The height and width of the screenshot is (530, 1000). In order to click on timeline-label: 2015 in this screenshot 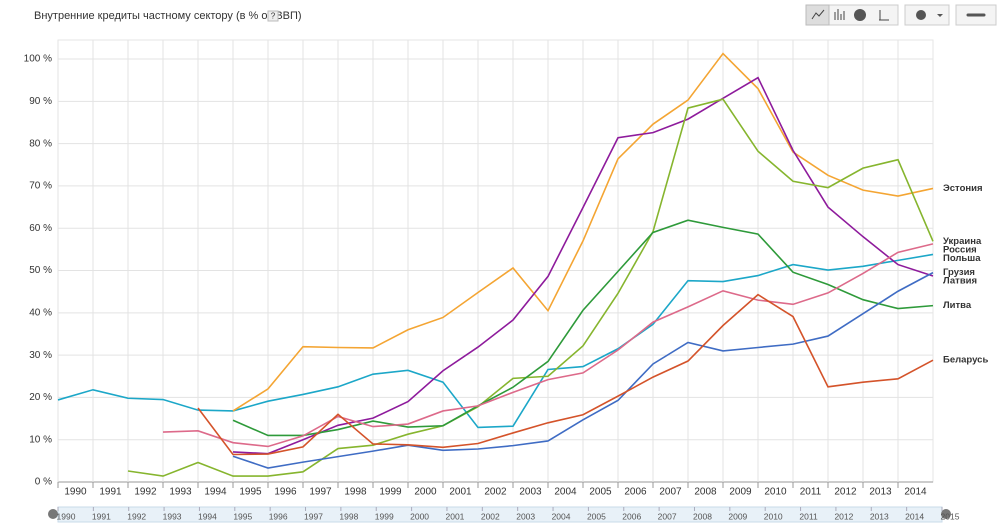, I will do `click(950, 516)`.